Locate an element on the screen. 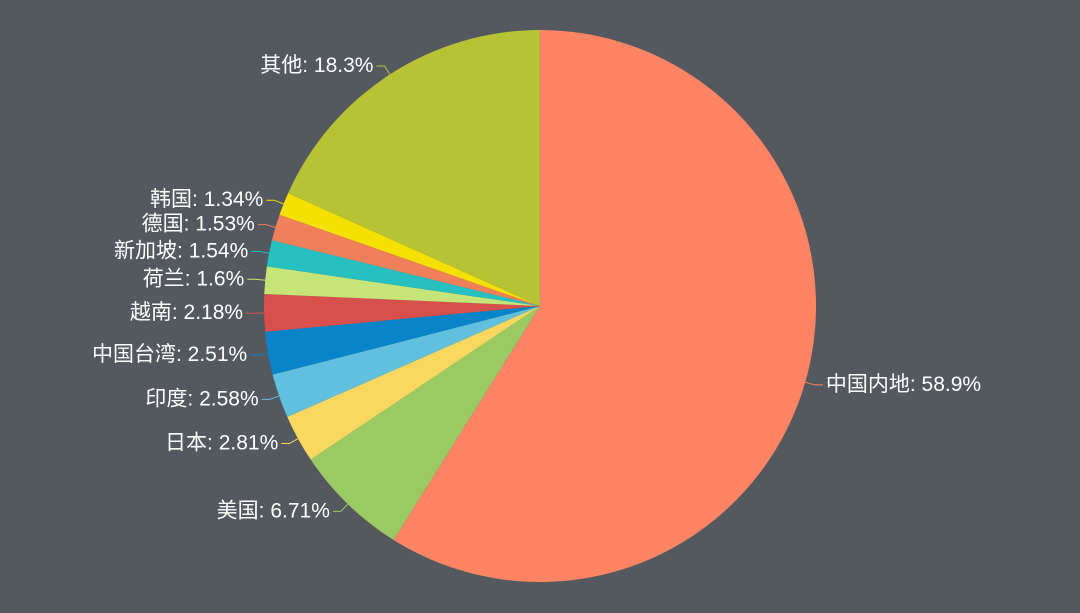 Image resolution: width=1080 pixels, height=613 pixels. slice-label-value: 18.3 is located at coordinates (334, 65).